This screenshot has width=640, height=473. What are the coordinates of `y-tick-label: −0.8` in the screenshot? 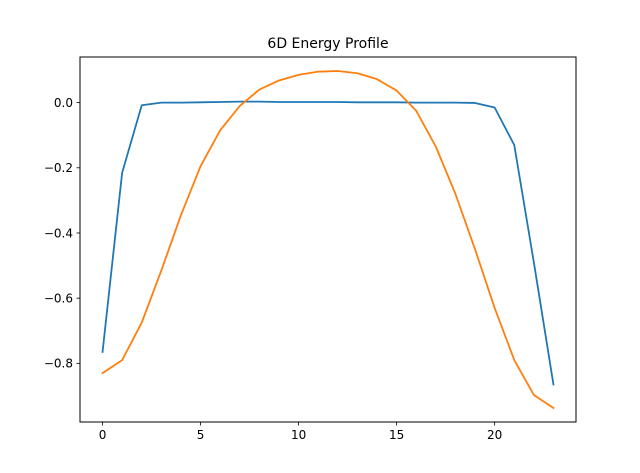 It's located at (58, 364).